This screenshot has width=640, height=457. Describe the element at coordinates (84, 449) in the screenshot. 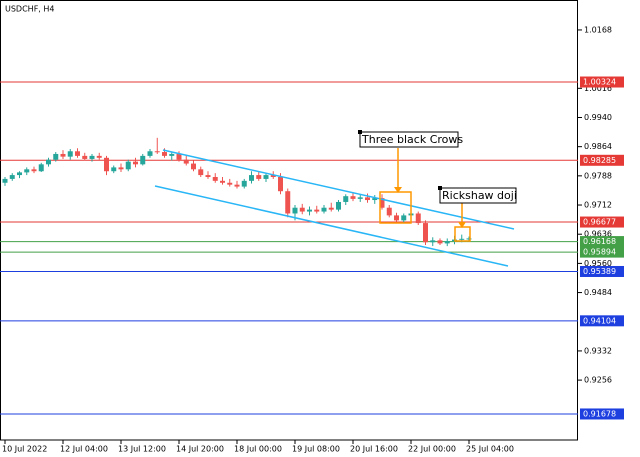

I see `x-tick-label: 12 Jul 04:00` at that location.